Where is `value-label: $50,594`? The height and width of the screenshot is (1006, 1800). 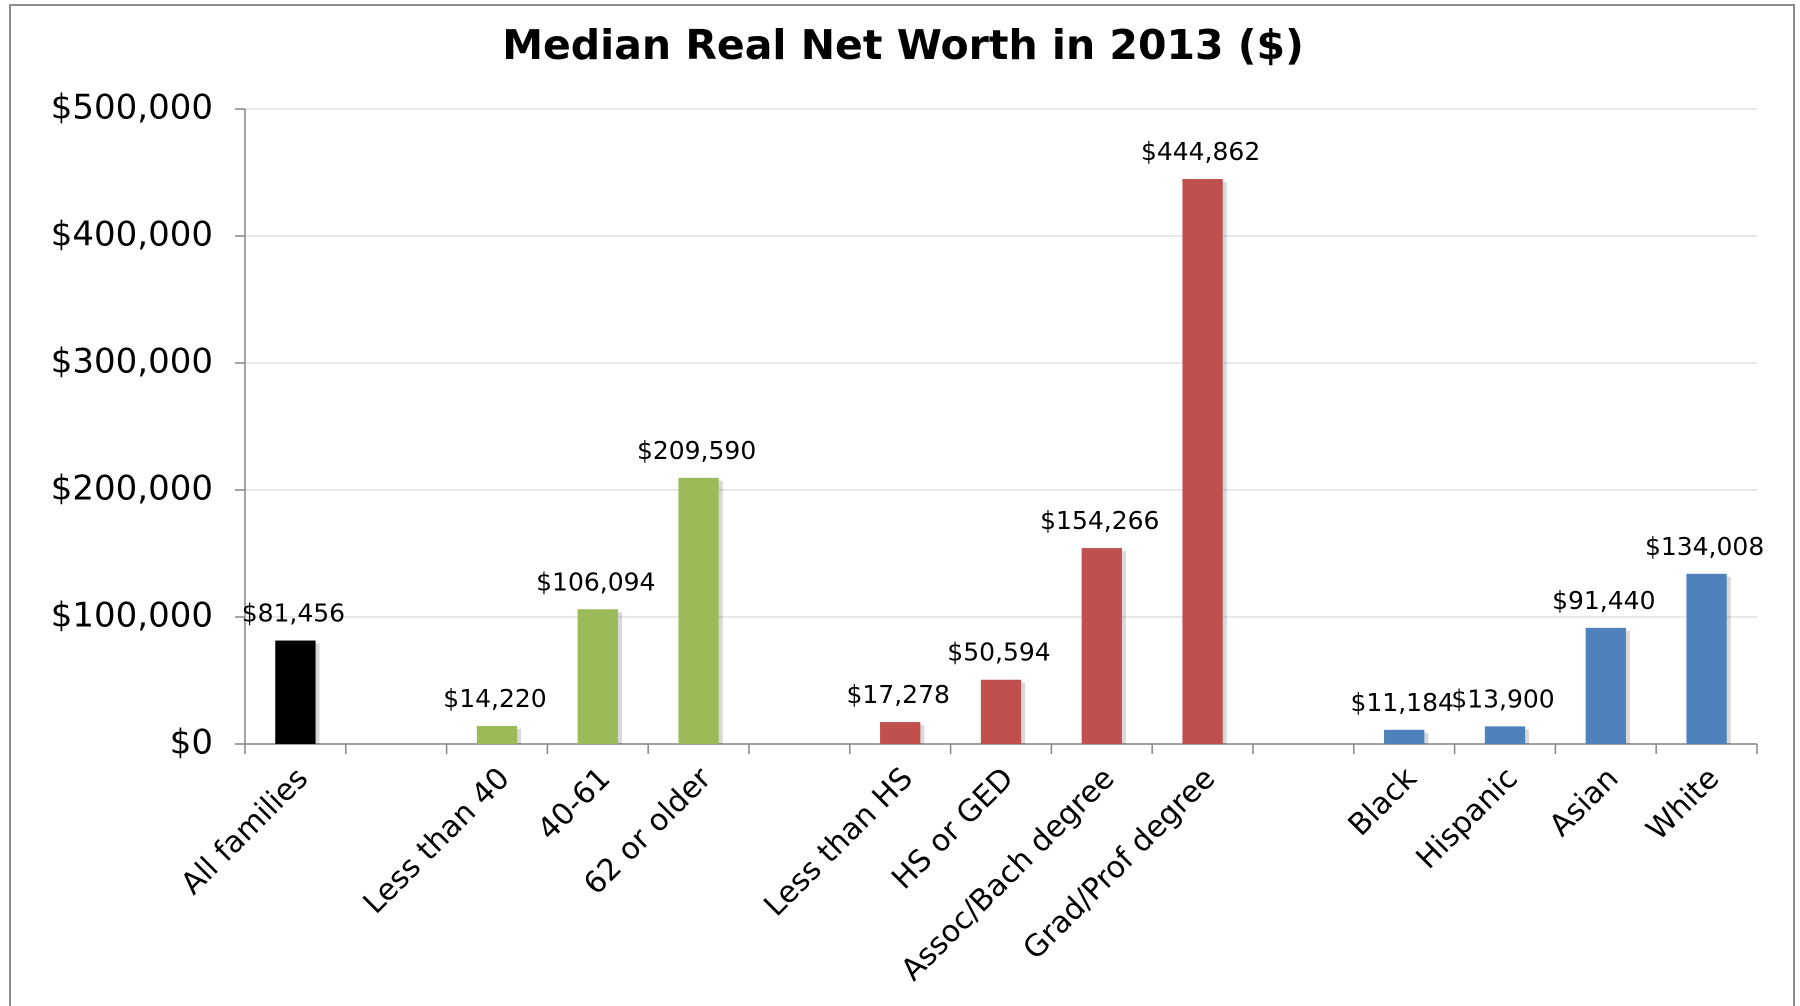 value-label: $50,594 is located at coordinates (998, 652).